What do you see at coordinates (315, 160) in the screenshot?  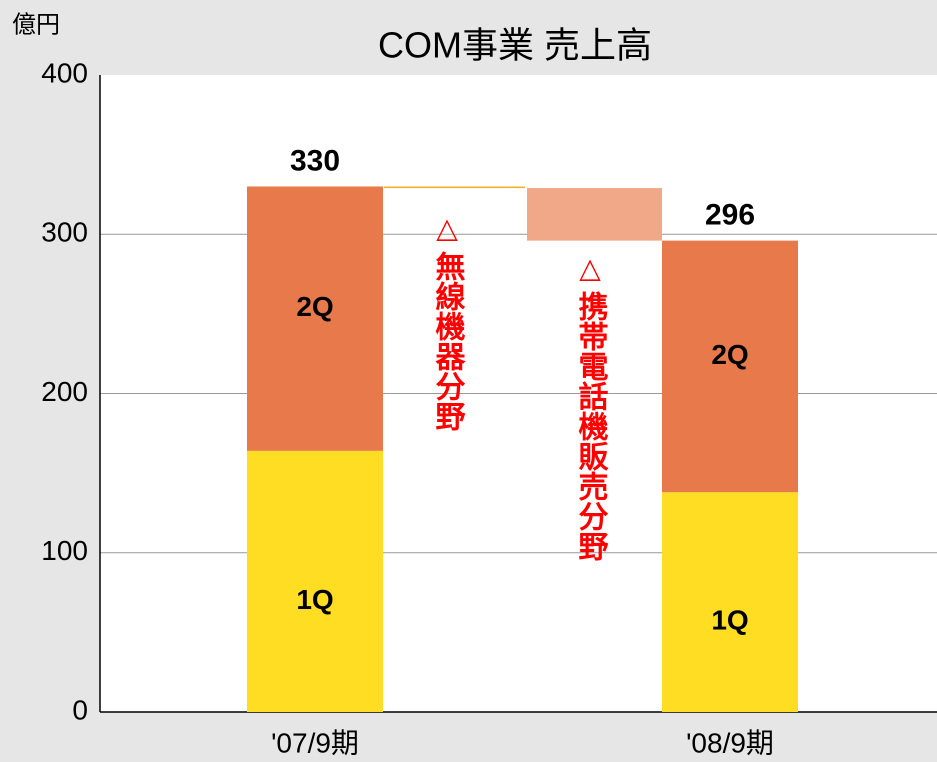 I see `total-label: 330` at bounding box center [315, 160].